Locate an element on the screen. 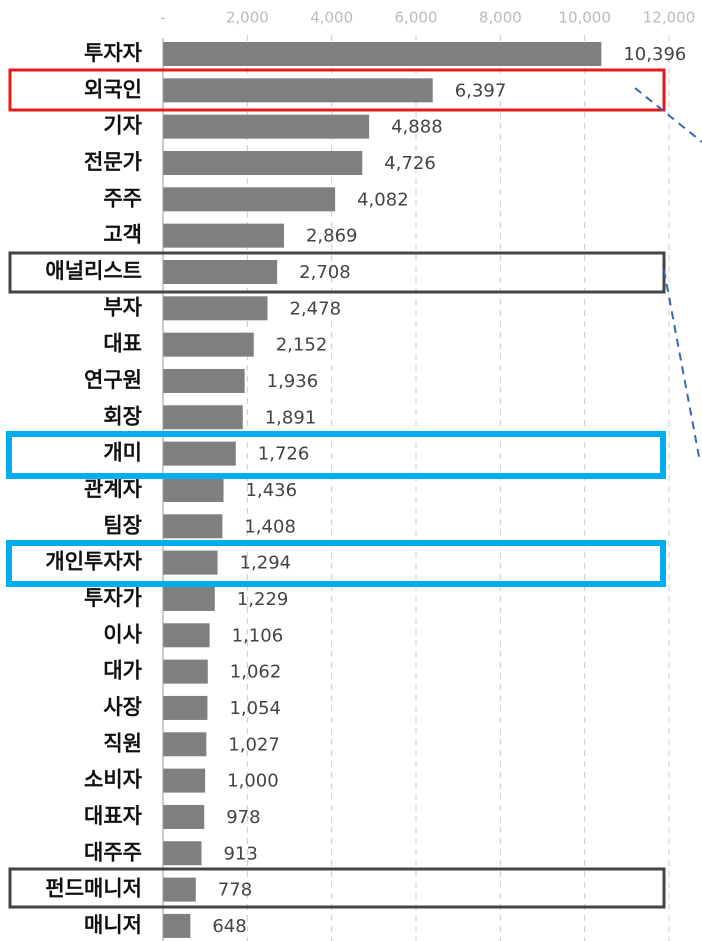  category-label: 투자자 is located at coordinates (113, 53).